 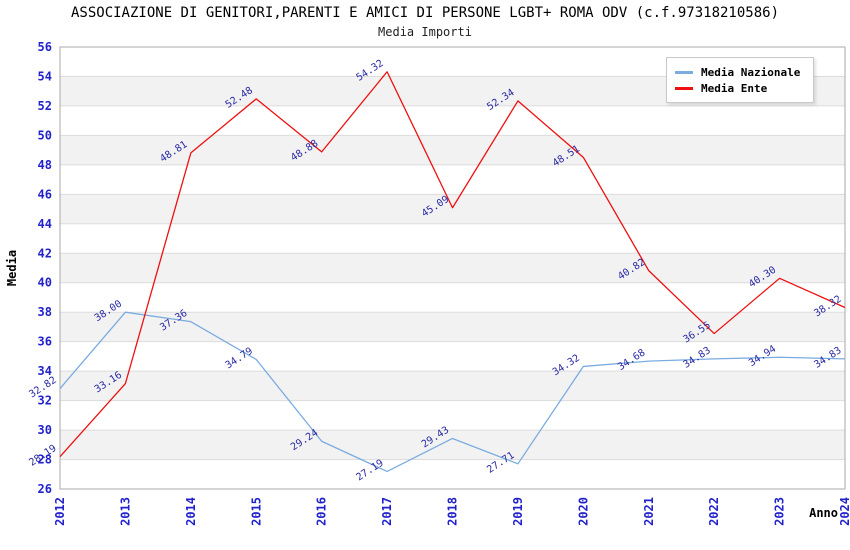 I want to click on x-tick-label: 2017, so click(x=387, y=511).